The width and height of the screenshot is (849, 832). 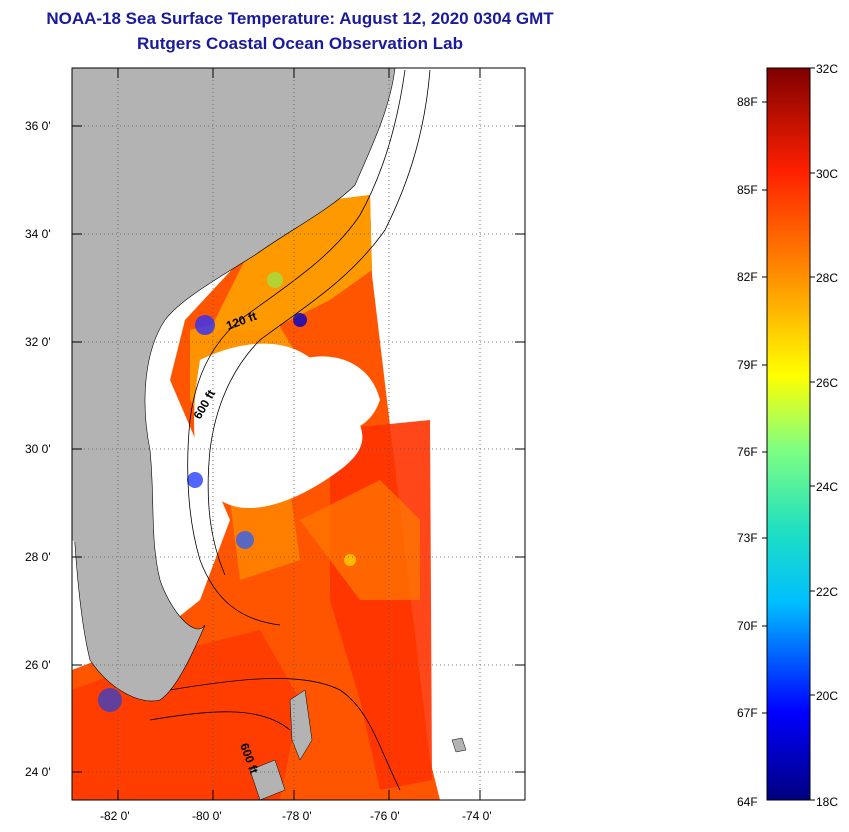 What do you see at coordinates (38, 234) in the screenshot?
I see `lat-label: 34 0'` at bounding box center [38, 234].